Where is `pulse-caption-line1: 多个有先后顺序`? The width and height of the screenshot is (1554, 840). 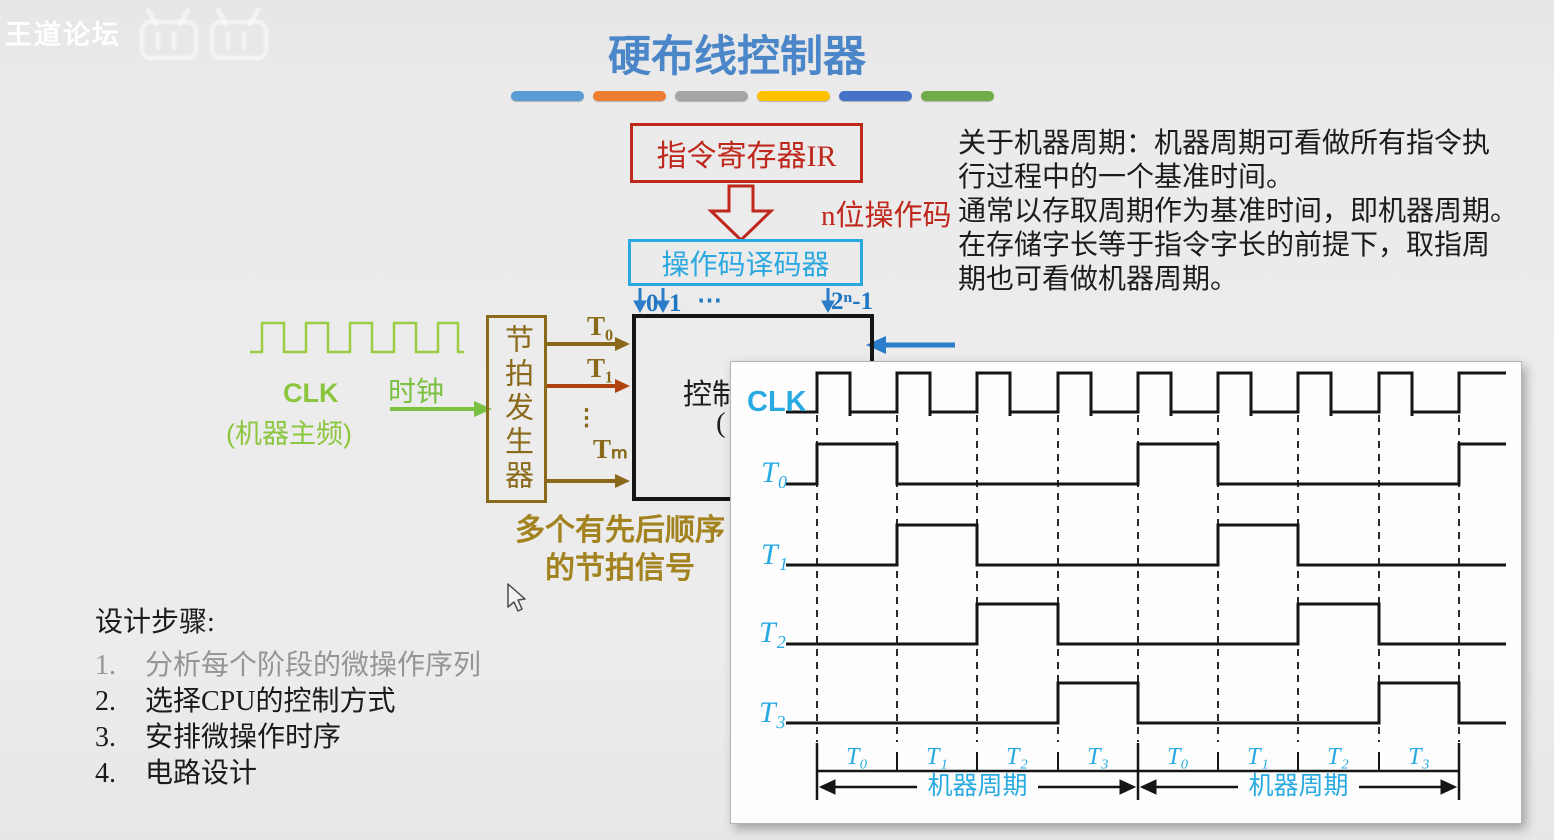 pulse-caption-line1: 多个有先后顺序 is located at coordinates (620, 530).